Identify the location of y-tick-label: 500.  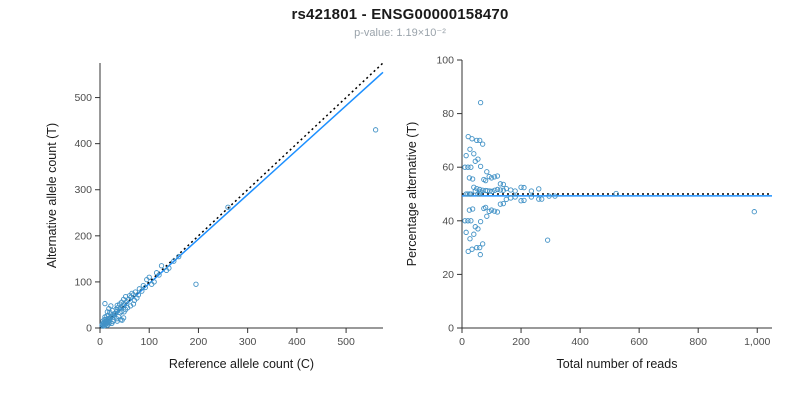
(83, 98).